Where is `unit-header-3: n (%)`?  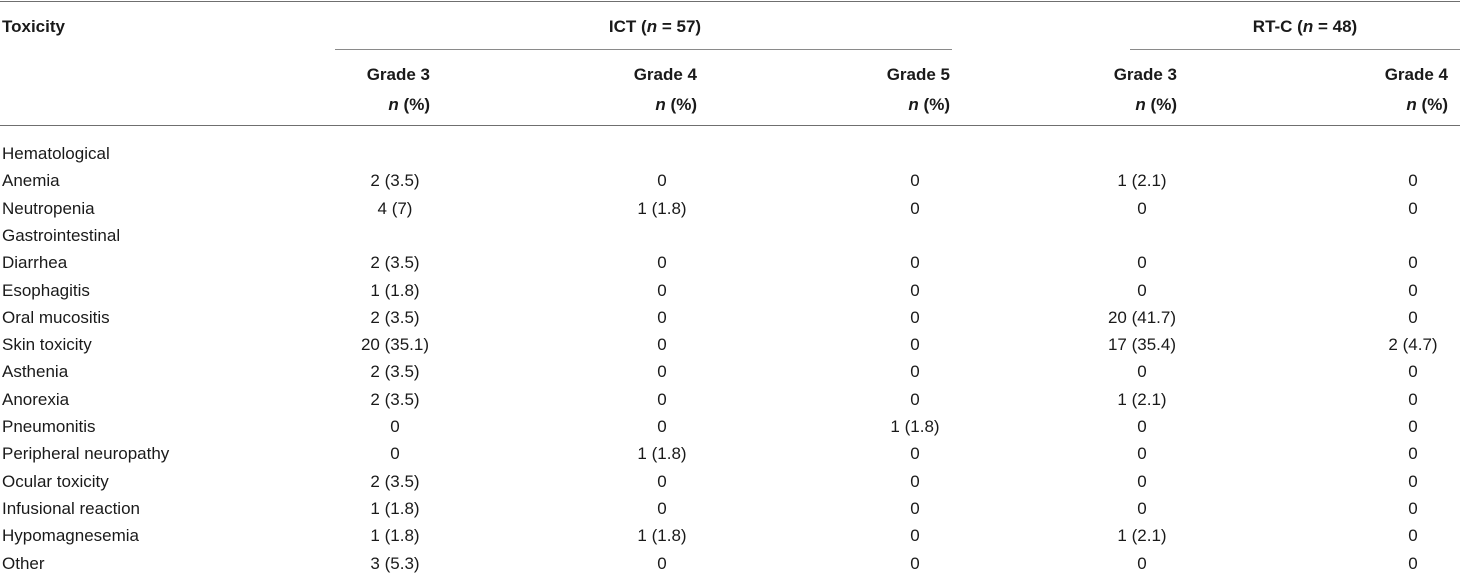
unit-header-3: n (%) is located at coordinates (929, 105).